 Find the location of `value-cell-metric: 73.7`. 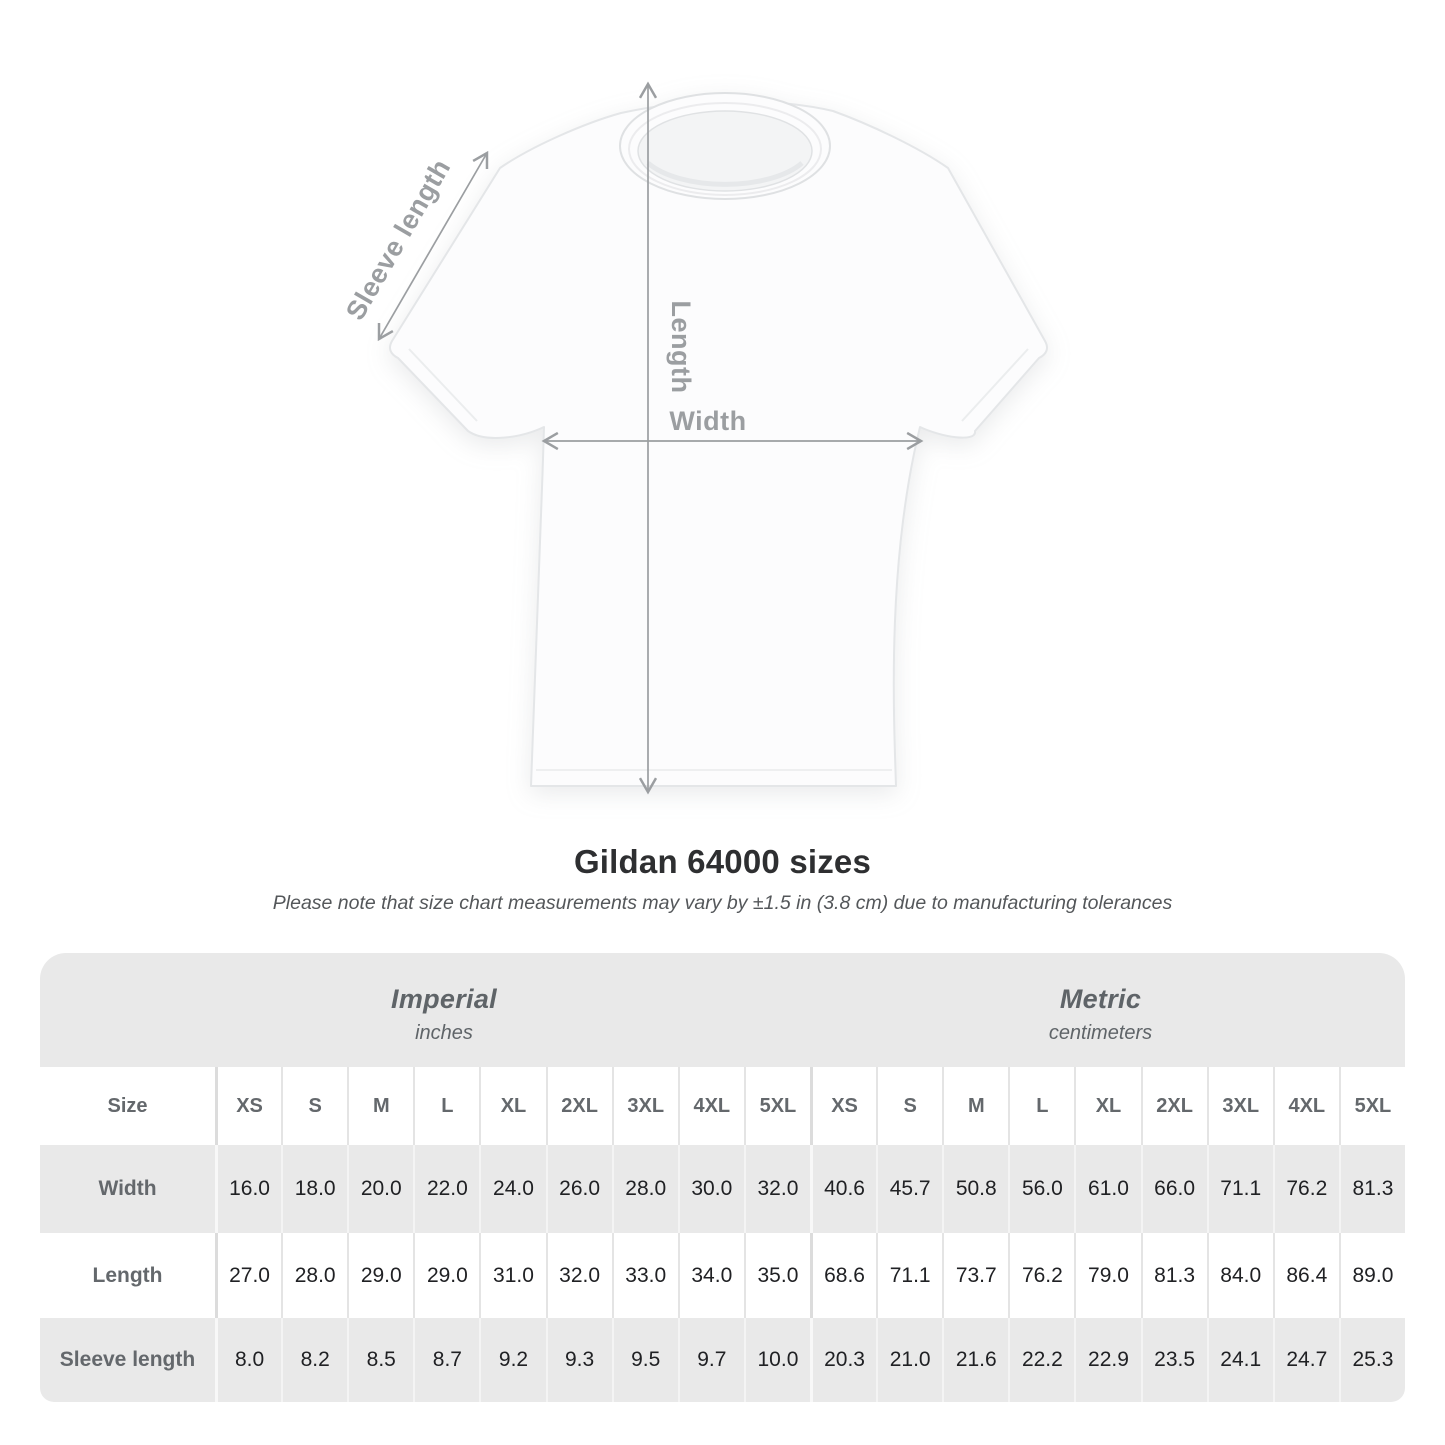

value-cell-metric: 73.7 is located at coordinates (975, 1275).